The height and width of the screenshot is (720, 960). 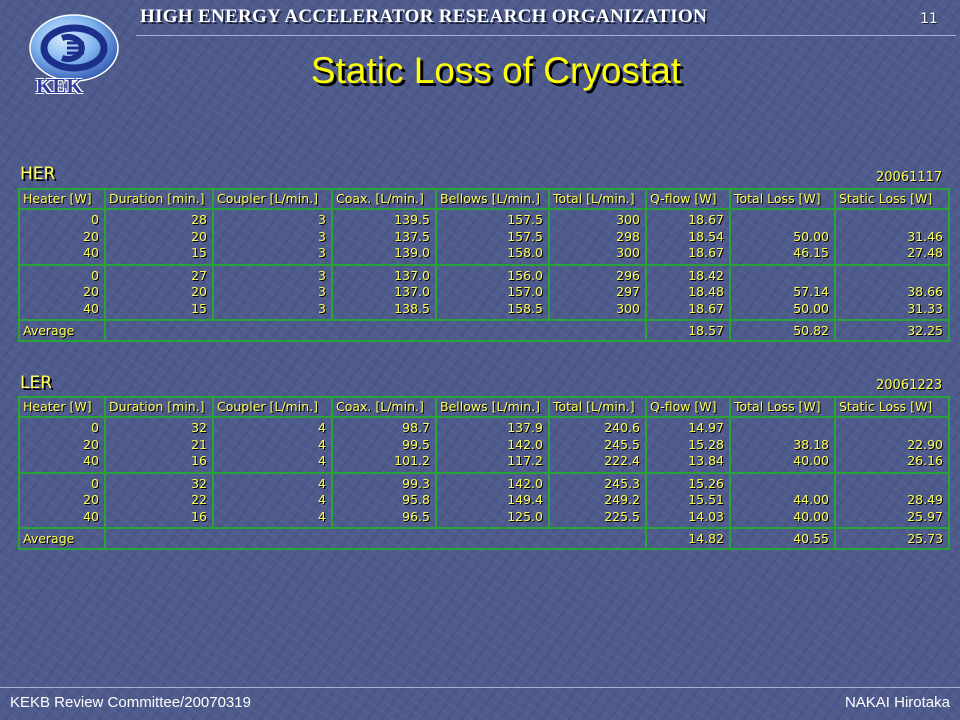 I want to click on cell-duration: 32 21 16, so click(x=159, y=445).